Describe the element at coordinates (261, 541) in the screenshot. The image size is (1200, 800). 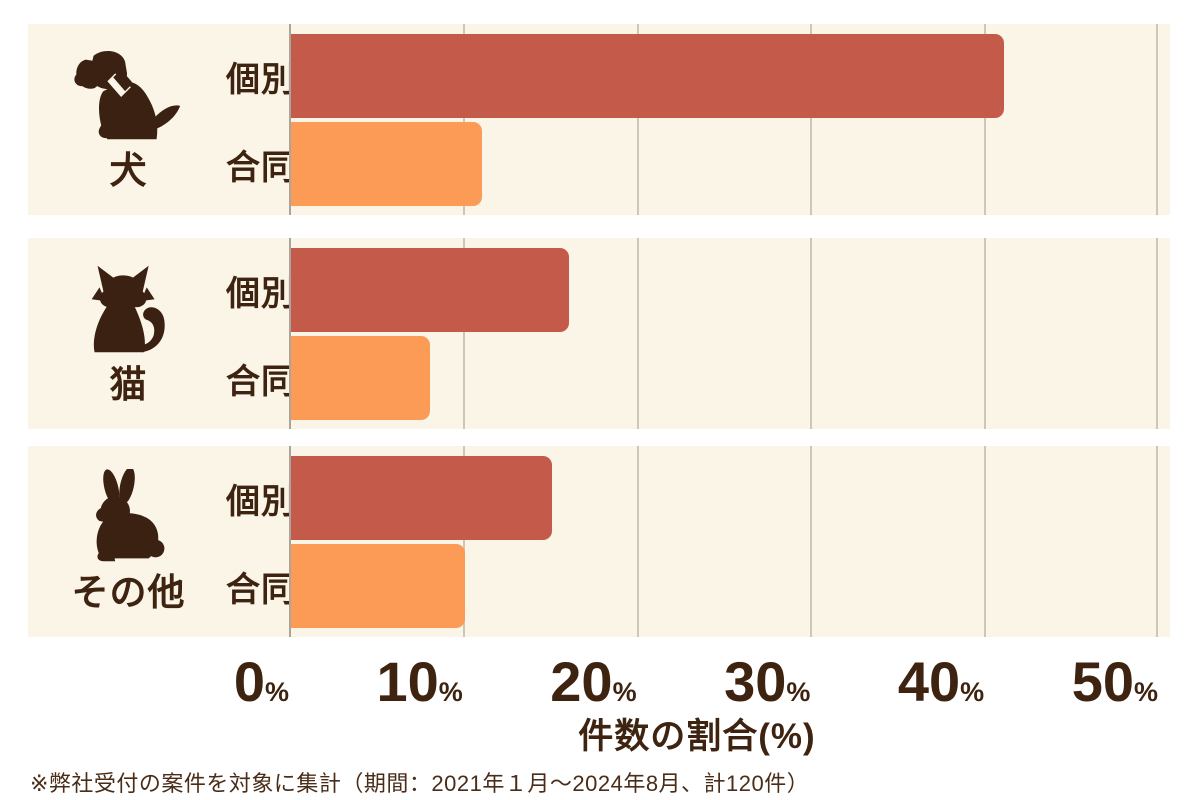
I see `series-labels-other: 個別 合同` at that location.